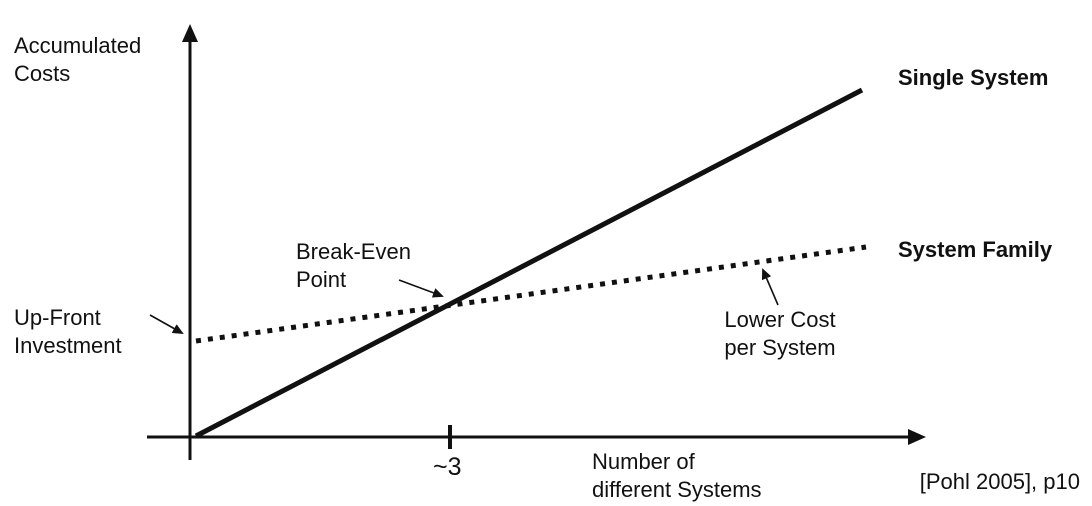  Describe the element at coordinates (166, 324) in the screenshot. I see `up-front-arrow` at that location.